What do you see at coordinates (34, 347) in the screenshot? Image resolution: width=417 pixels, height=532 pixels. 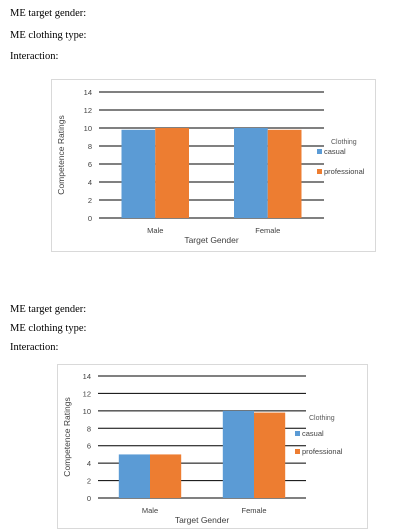 I see `interaction-label-2: Interaction:` at bounding box center [34, 347].